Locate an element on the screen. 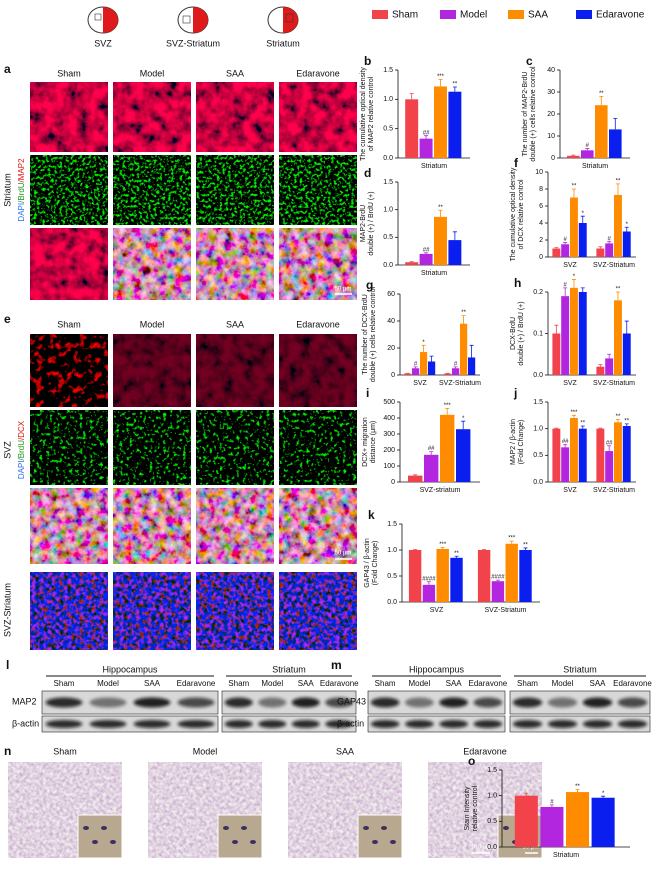 Image resolution: width=653 pixels, height=896 pixels. significance-label: * is located at coordinates (583, 214).